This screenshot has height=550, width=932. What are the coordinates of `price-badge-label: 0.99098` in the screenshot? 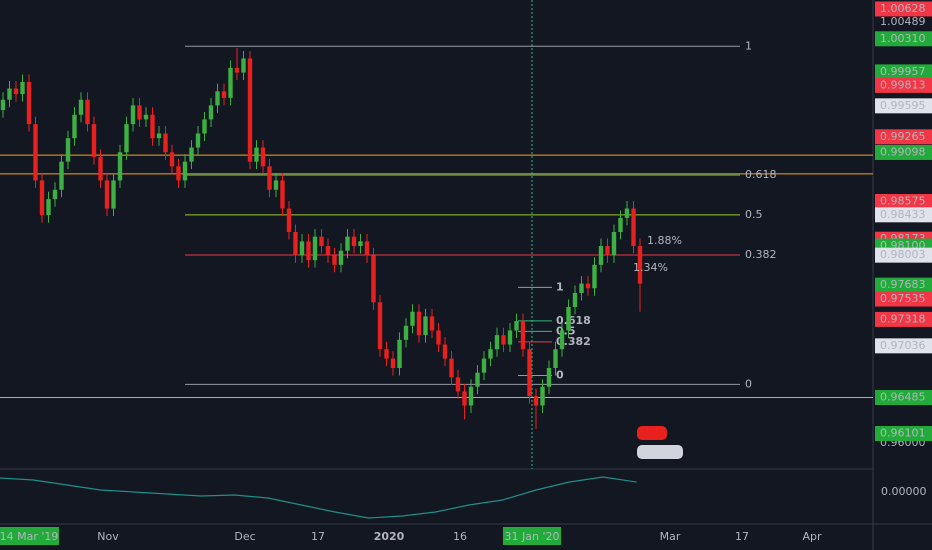 It's located at (903, 151).